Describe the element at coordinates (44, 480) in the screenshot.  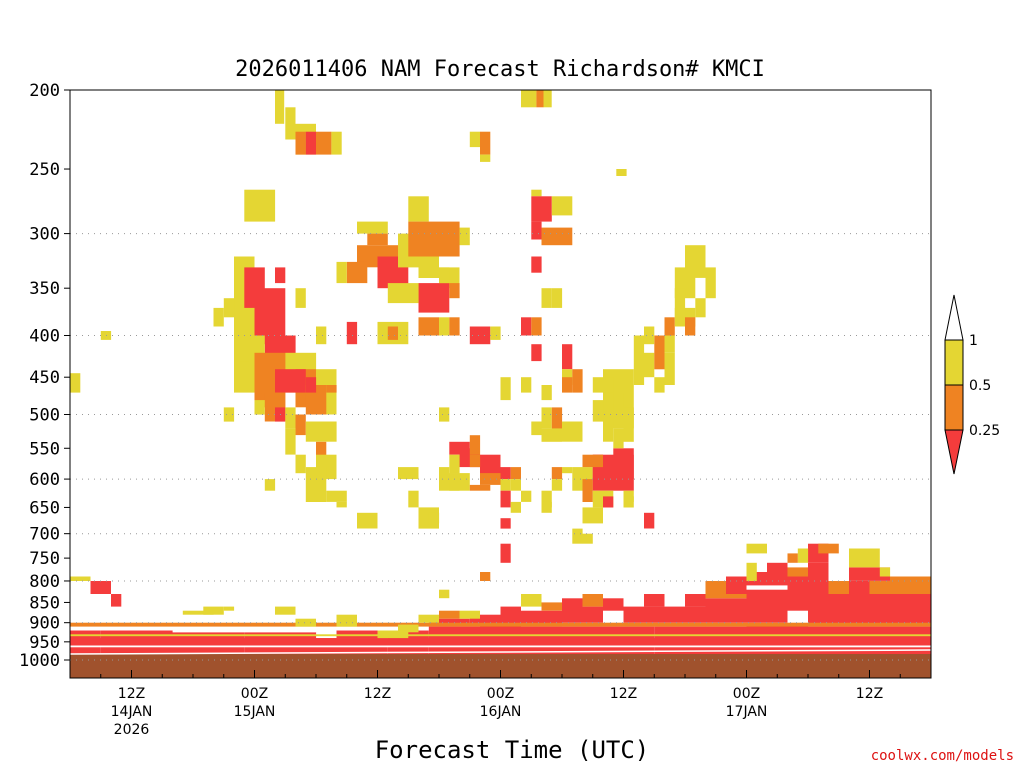
I see `y-tick-label: 600` at that location.